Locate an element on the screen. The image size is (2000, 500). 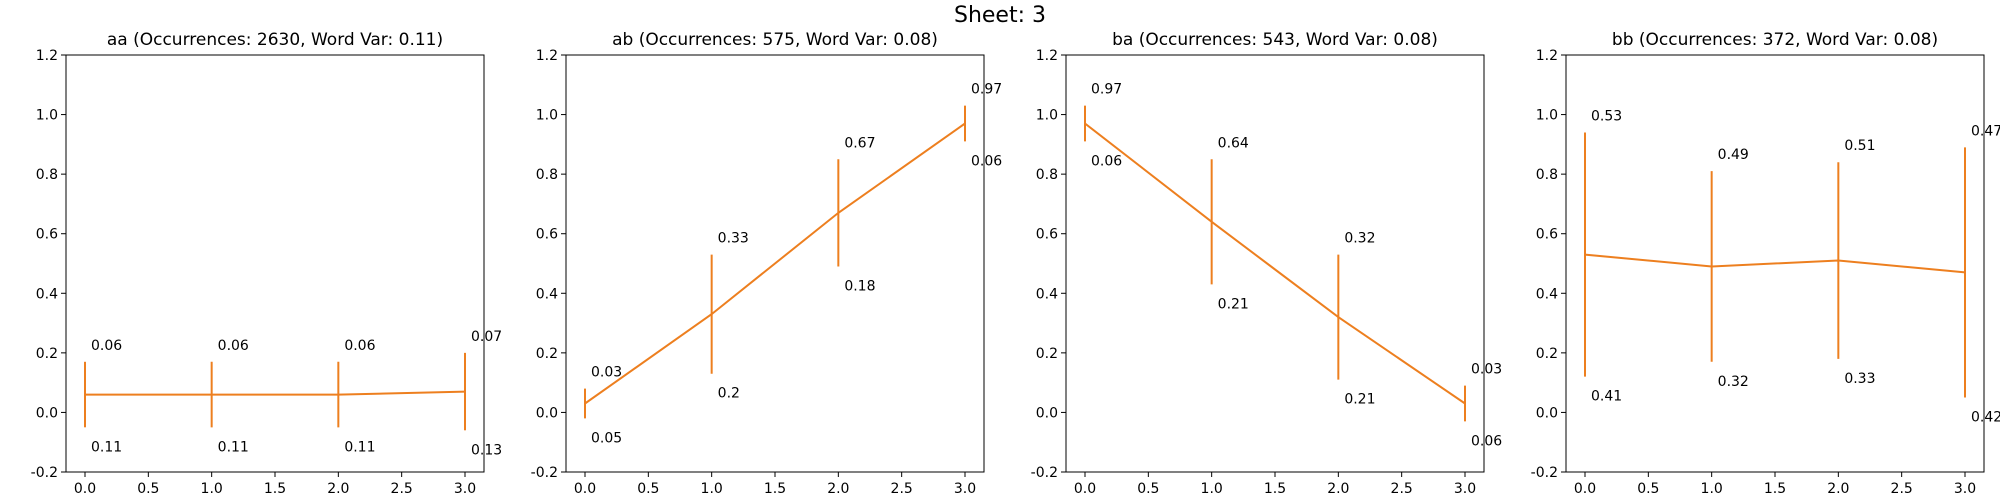
data-label-mean: 0.33 is located at coordinates (733, 239).